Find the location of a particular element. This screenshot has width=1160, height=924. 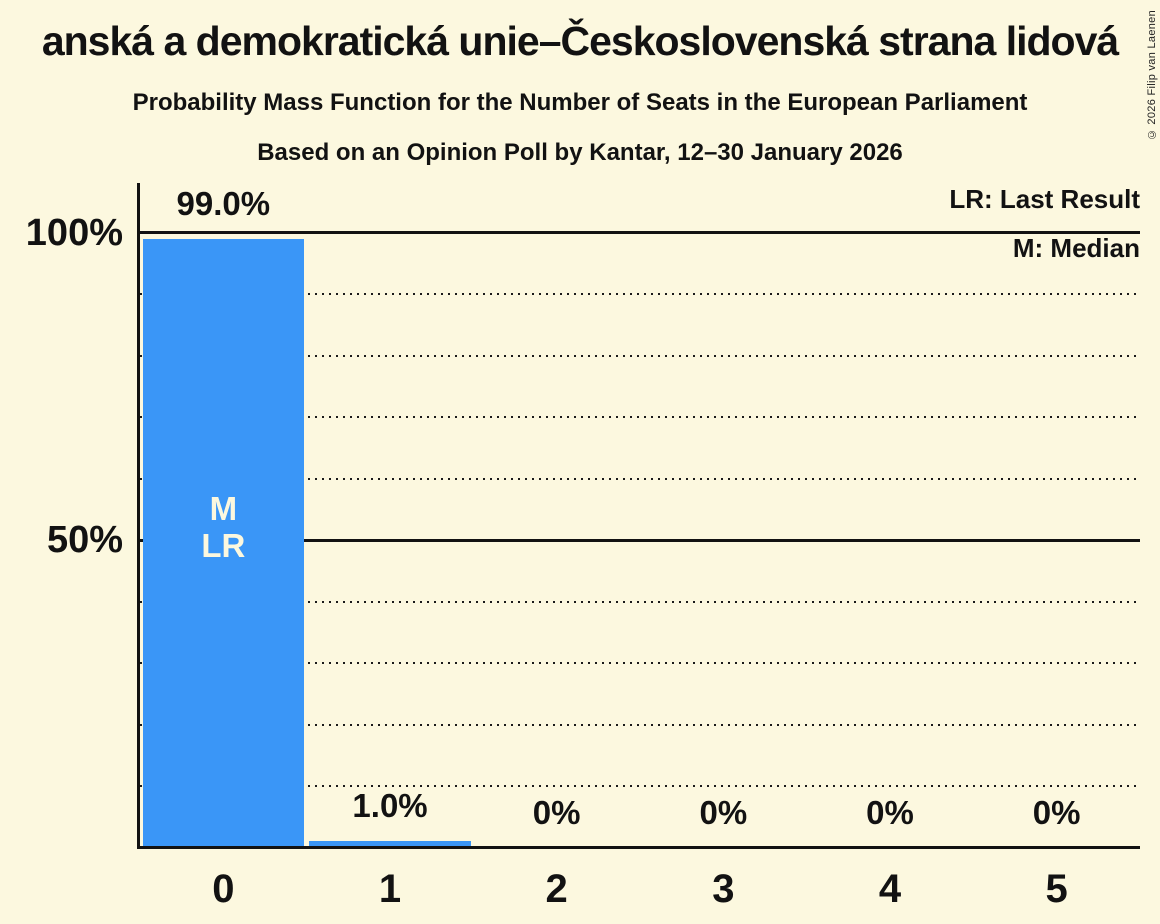

copyright-notice: © 2026 Filip van Laenen is located at coordinates (1152, 75).